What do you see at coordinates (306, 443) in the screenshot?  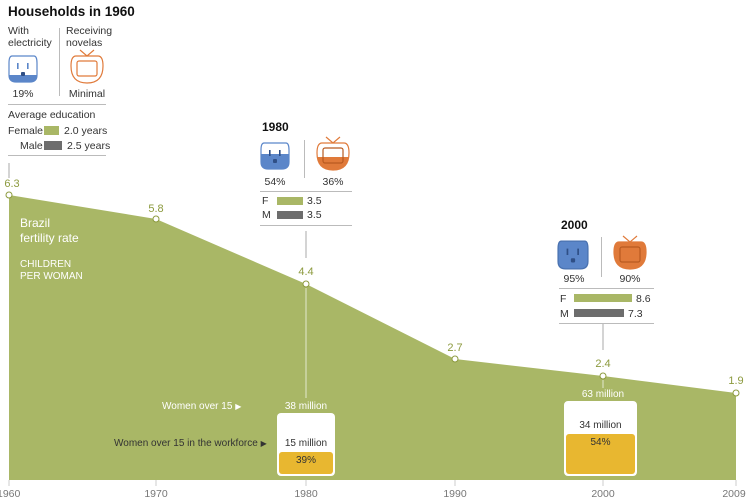 I see `workforce-1980: 15 million` at bounding box center [306, 443].